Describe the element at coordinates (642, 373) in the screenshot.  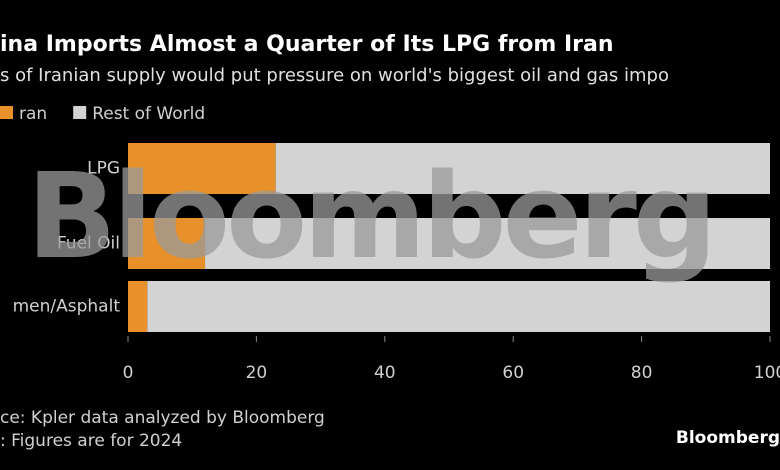
I see `x-tick-label: 80` at that location.